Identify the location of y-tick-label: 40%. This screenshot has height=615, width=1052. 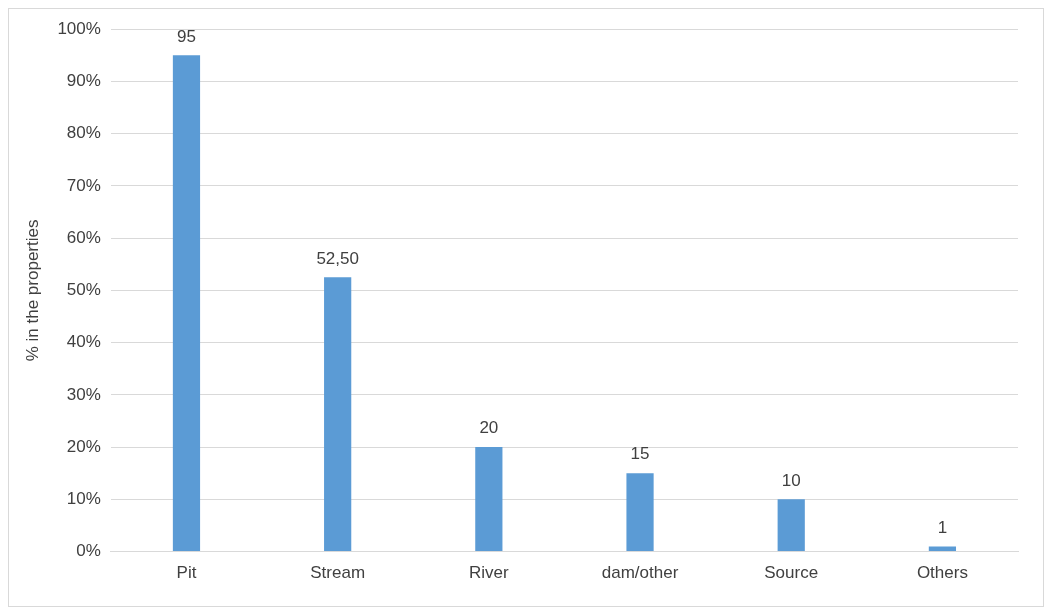
(83, 342).